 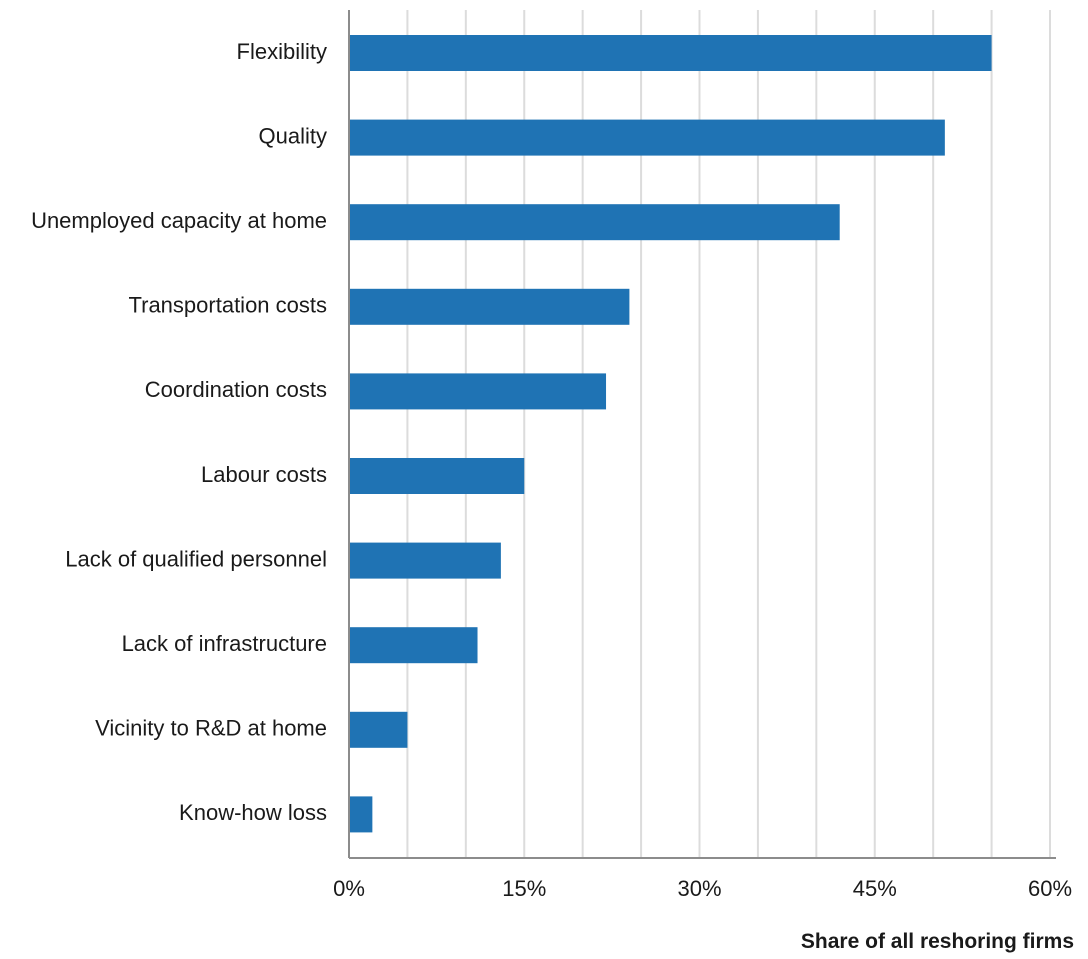 What do you see at coordinates (1050, 888) in the screenshot?
I see `x-tick-label-4: 60%` at bounding box center [1050, 888].